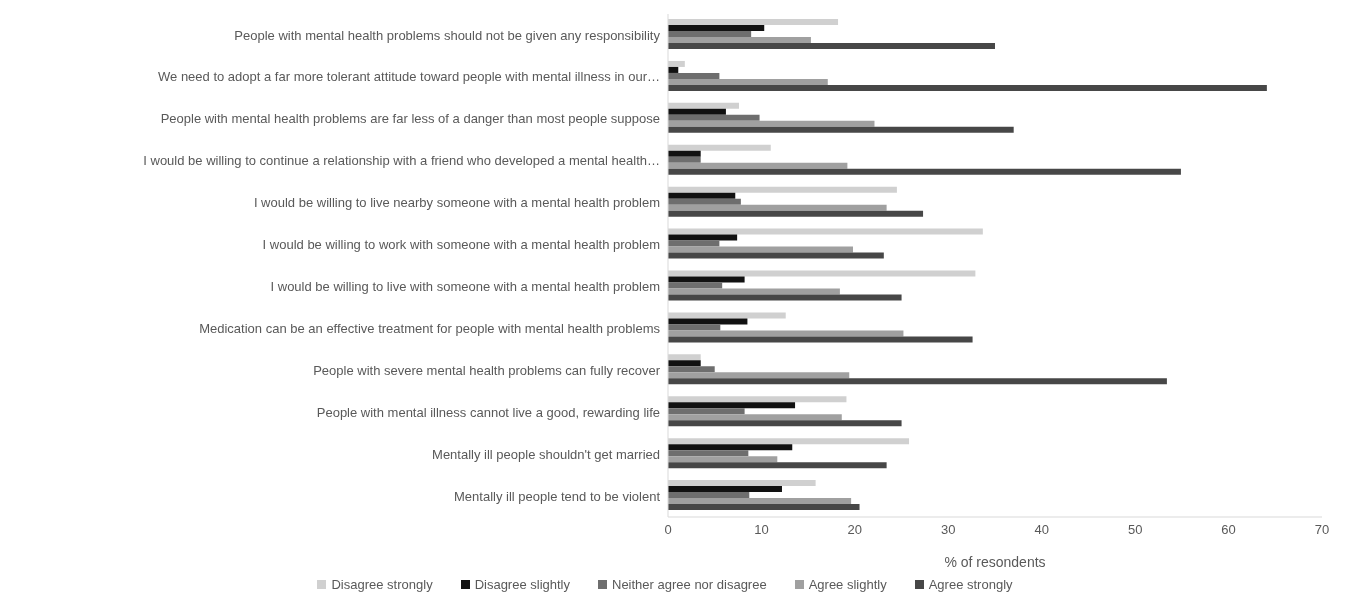  What do you see at coordinates (668, 530) in the screenshot?
I see `x-tick-label: 0` at bounding box center [668, 530].